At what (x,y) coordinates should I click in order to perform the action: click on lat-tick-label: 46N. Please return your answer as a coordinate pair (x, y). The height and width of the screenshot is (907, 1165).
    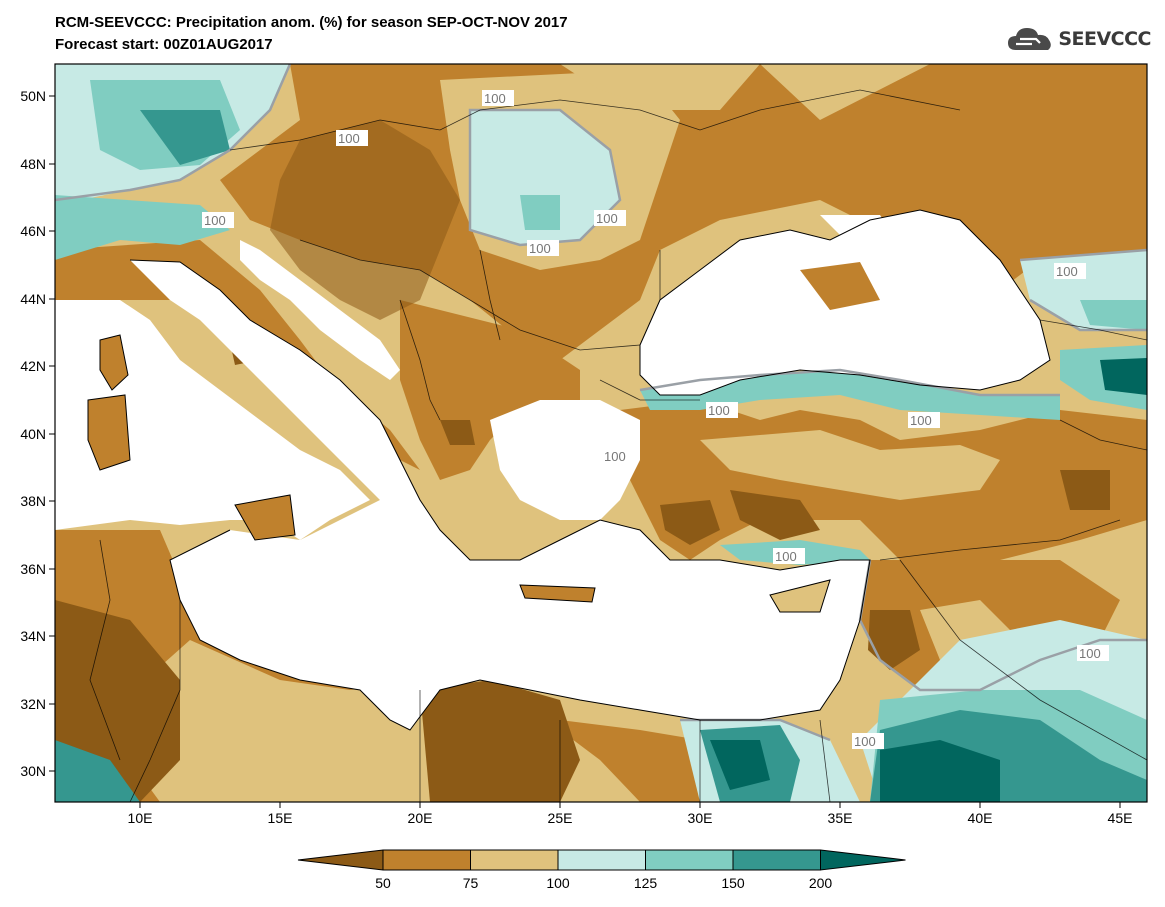
    Looking at the image, I should click on (33, 231).